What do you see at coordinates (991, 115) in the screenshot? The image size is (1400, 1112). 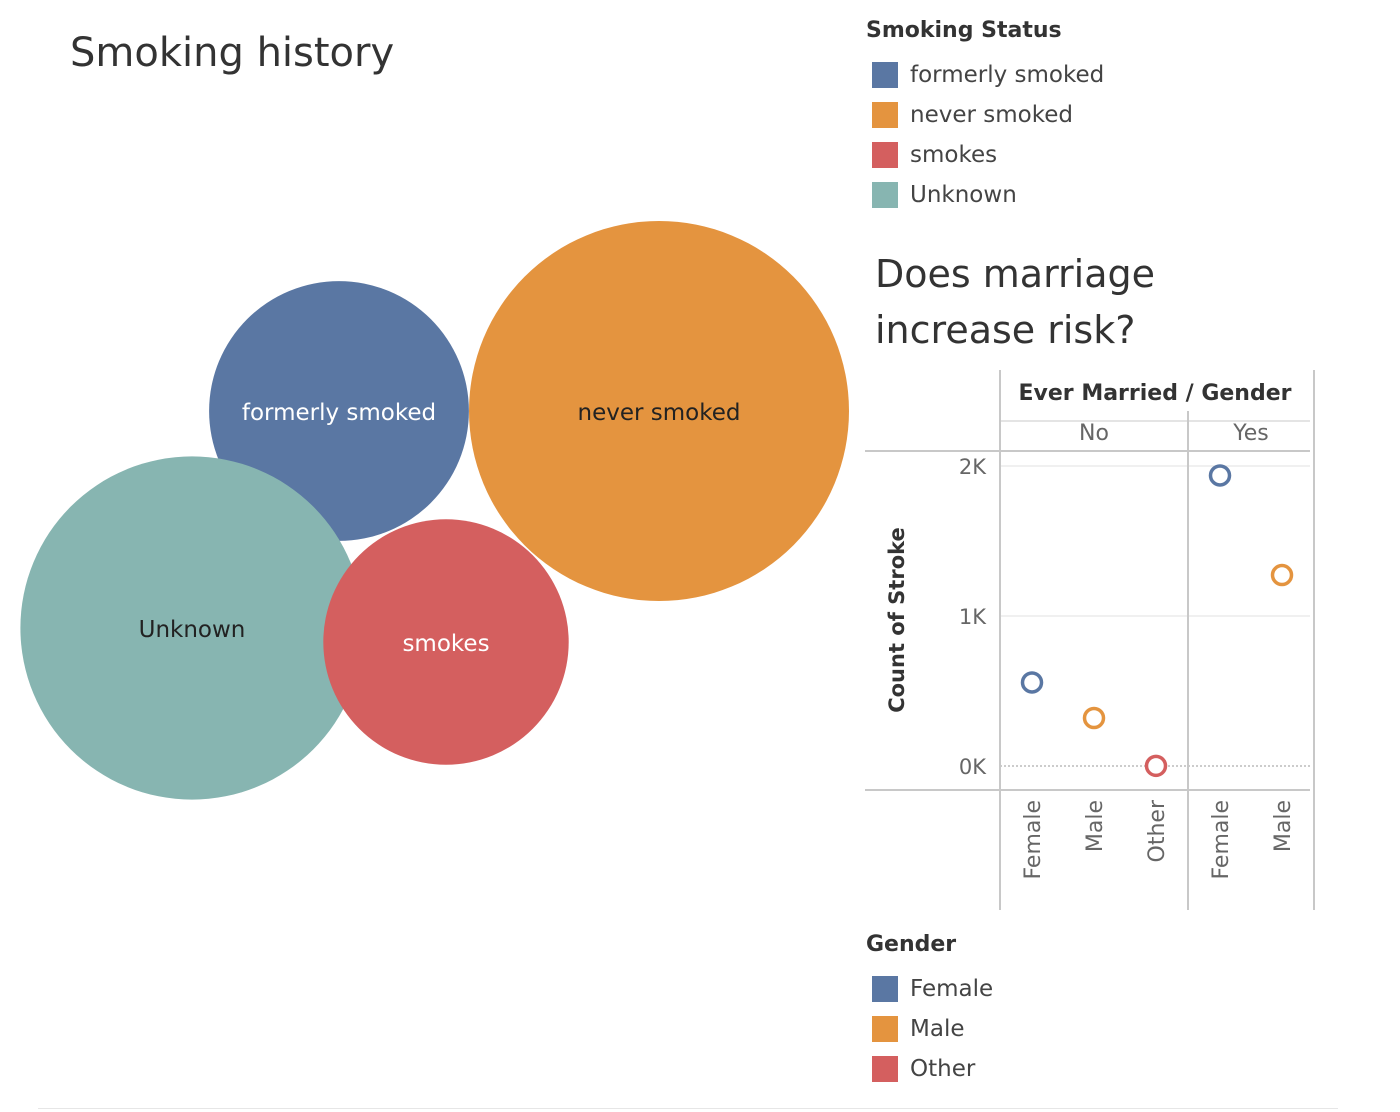 I see `smoking-legend-label: never smoked` at bounding box center [991, 115].